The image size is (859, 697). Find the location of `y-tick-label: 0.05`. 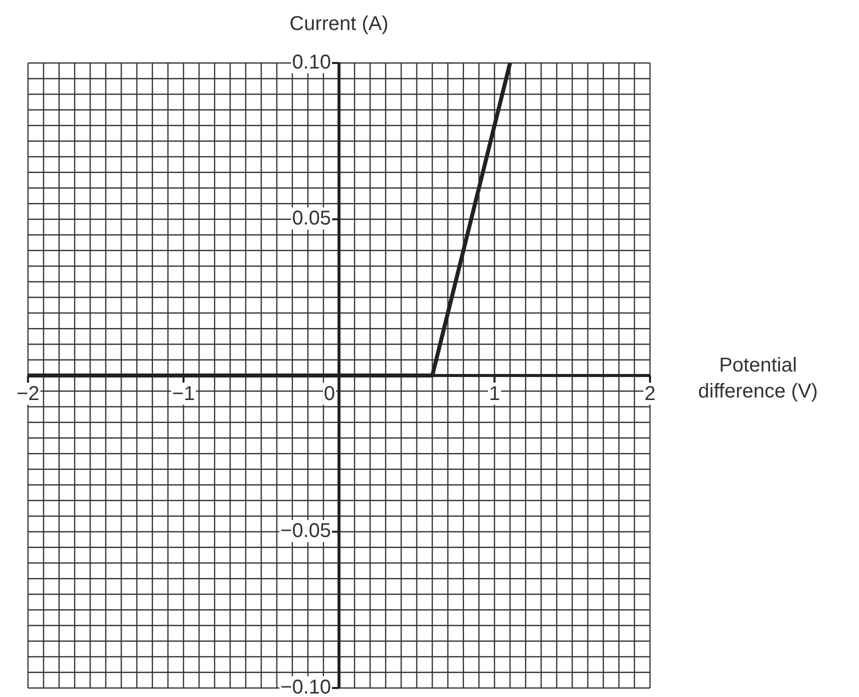

y-tick-label: 0.05 is located at coordinates (311, 219).